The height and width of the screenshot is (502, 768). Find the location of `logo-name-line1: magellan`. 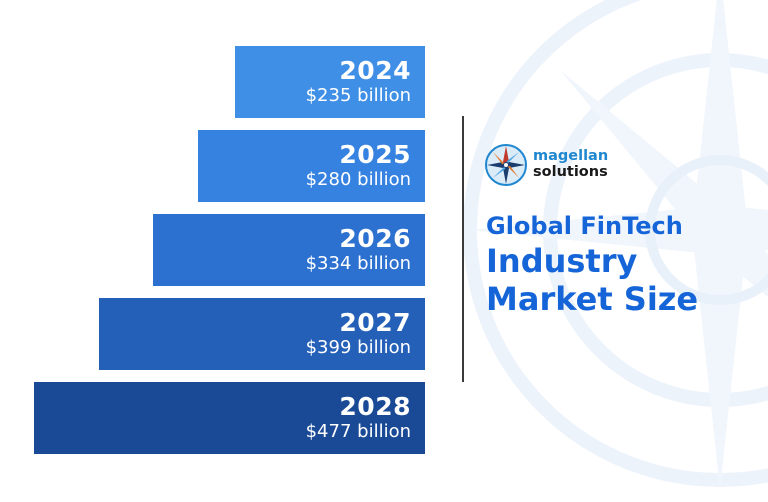

logo-name-line1: magellan is located at coordinates (571, 156).